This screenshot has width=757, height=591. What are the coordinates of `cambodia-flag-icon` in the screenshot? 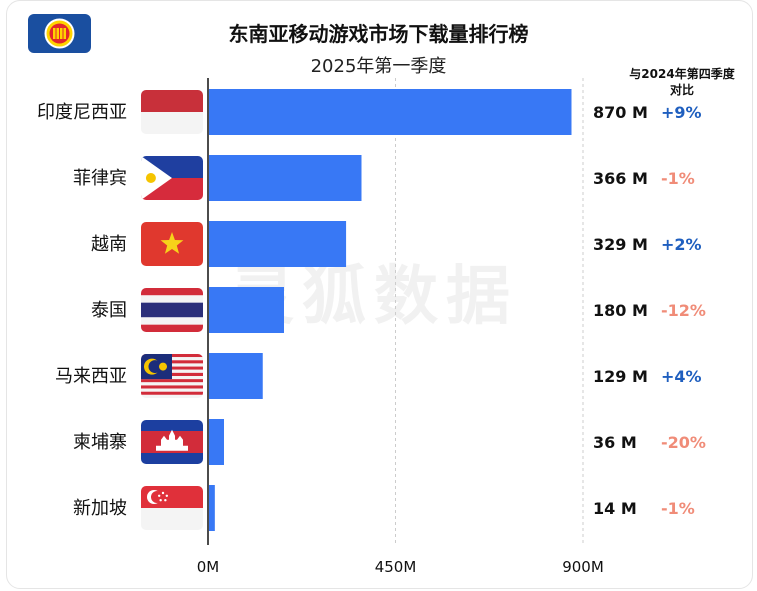 It's located at (172, 442).